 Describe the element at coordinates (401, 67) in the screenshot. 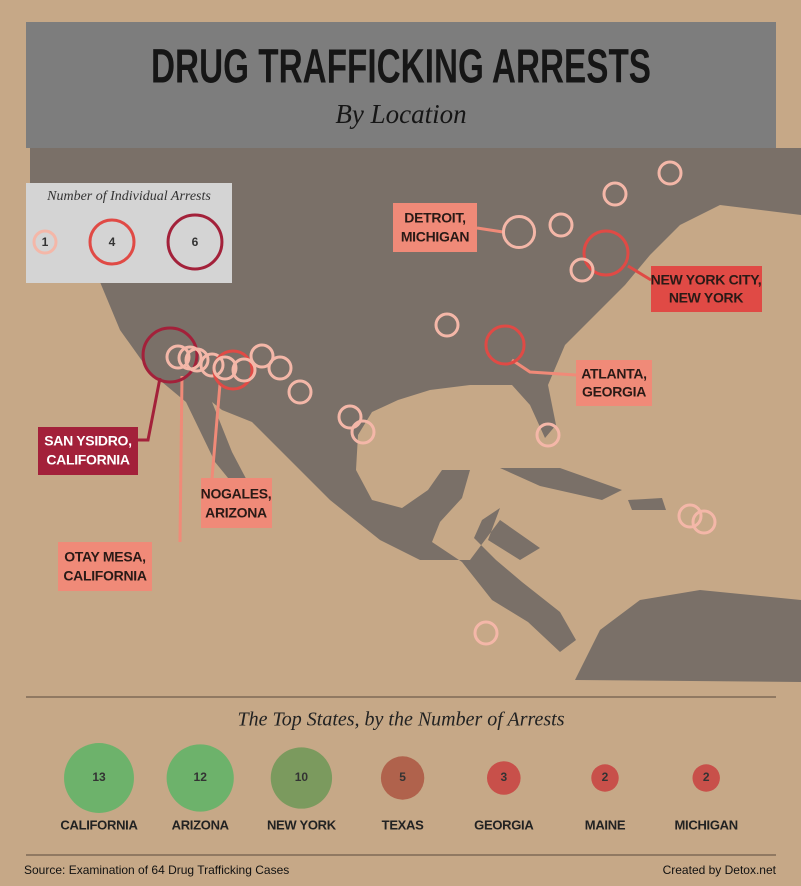

I see `title: DRUG TRAFFICKING ARRESTS` at that location.